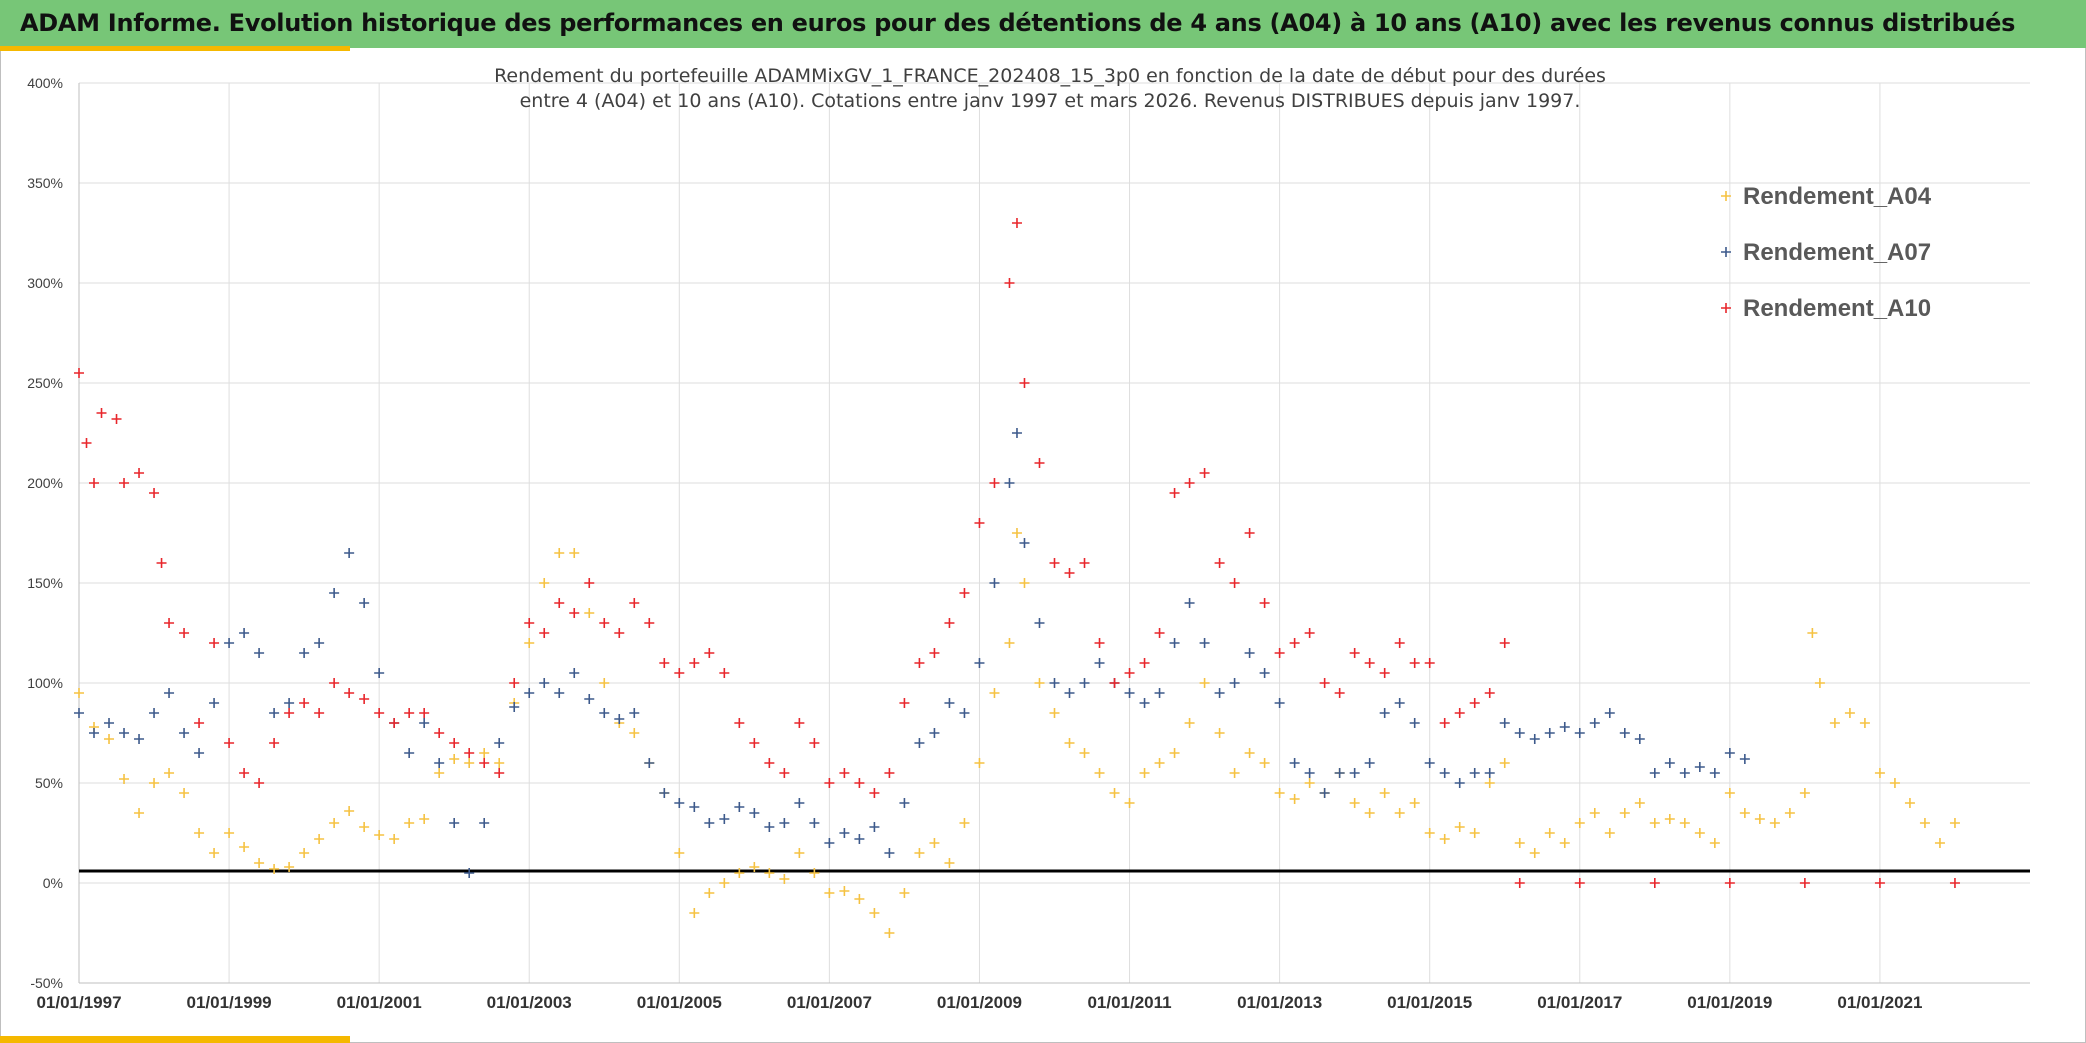 The width and height of the screenshot is (2086, 1043). Describe the element at coordinates (1579, 1002) in the screenshot. I see `x-tick-label: 01/01/2017` at that location.